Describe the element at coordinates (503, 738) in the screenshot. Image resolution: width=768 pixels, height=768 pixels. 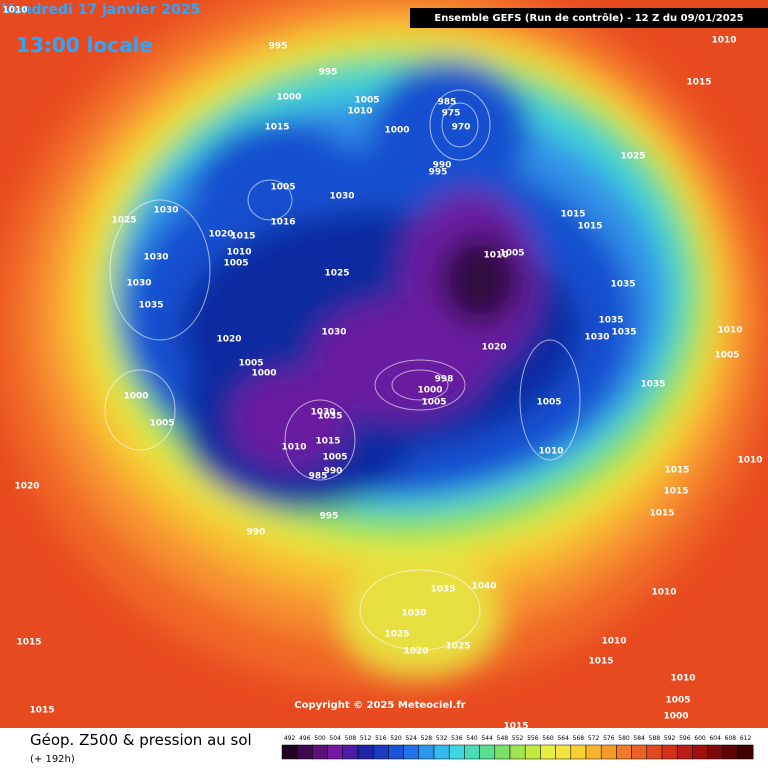
I see `legend-tick-label: 548` at that location.